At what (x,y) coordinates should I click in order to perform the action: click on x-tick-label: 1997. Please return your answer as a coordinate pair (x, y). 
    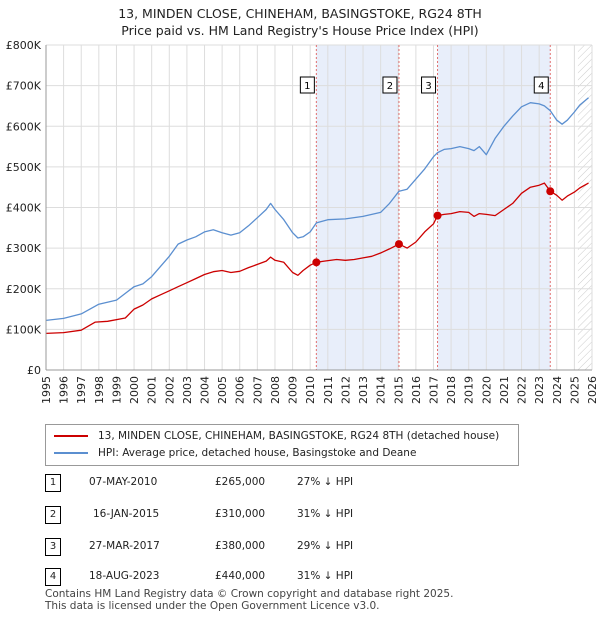
    Looking at the image, I should click on (81, 390).